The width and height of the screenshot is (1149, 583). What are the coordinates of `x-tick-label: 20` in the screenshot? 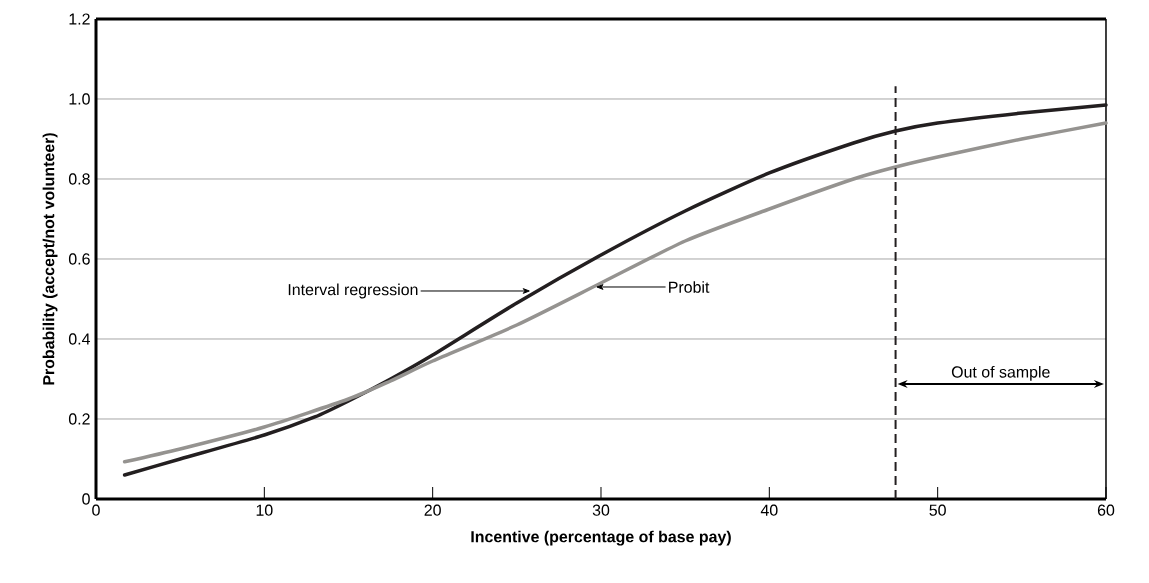 It's located at (432, 510).